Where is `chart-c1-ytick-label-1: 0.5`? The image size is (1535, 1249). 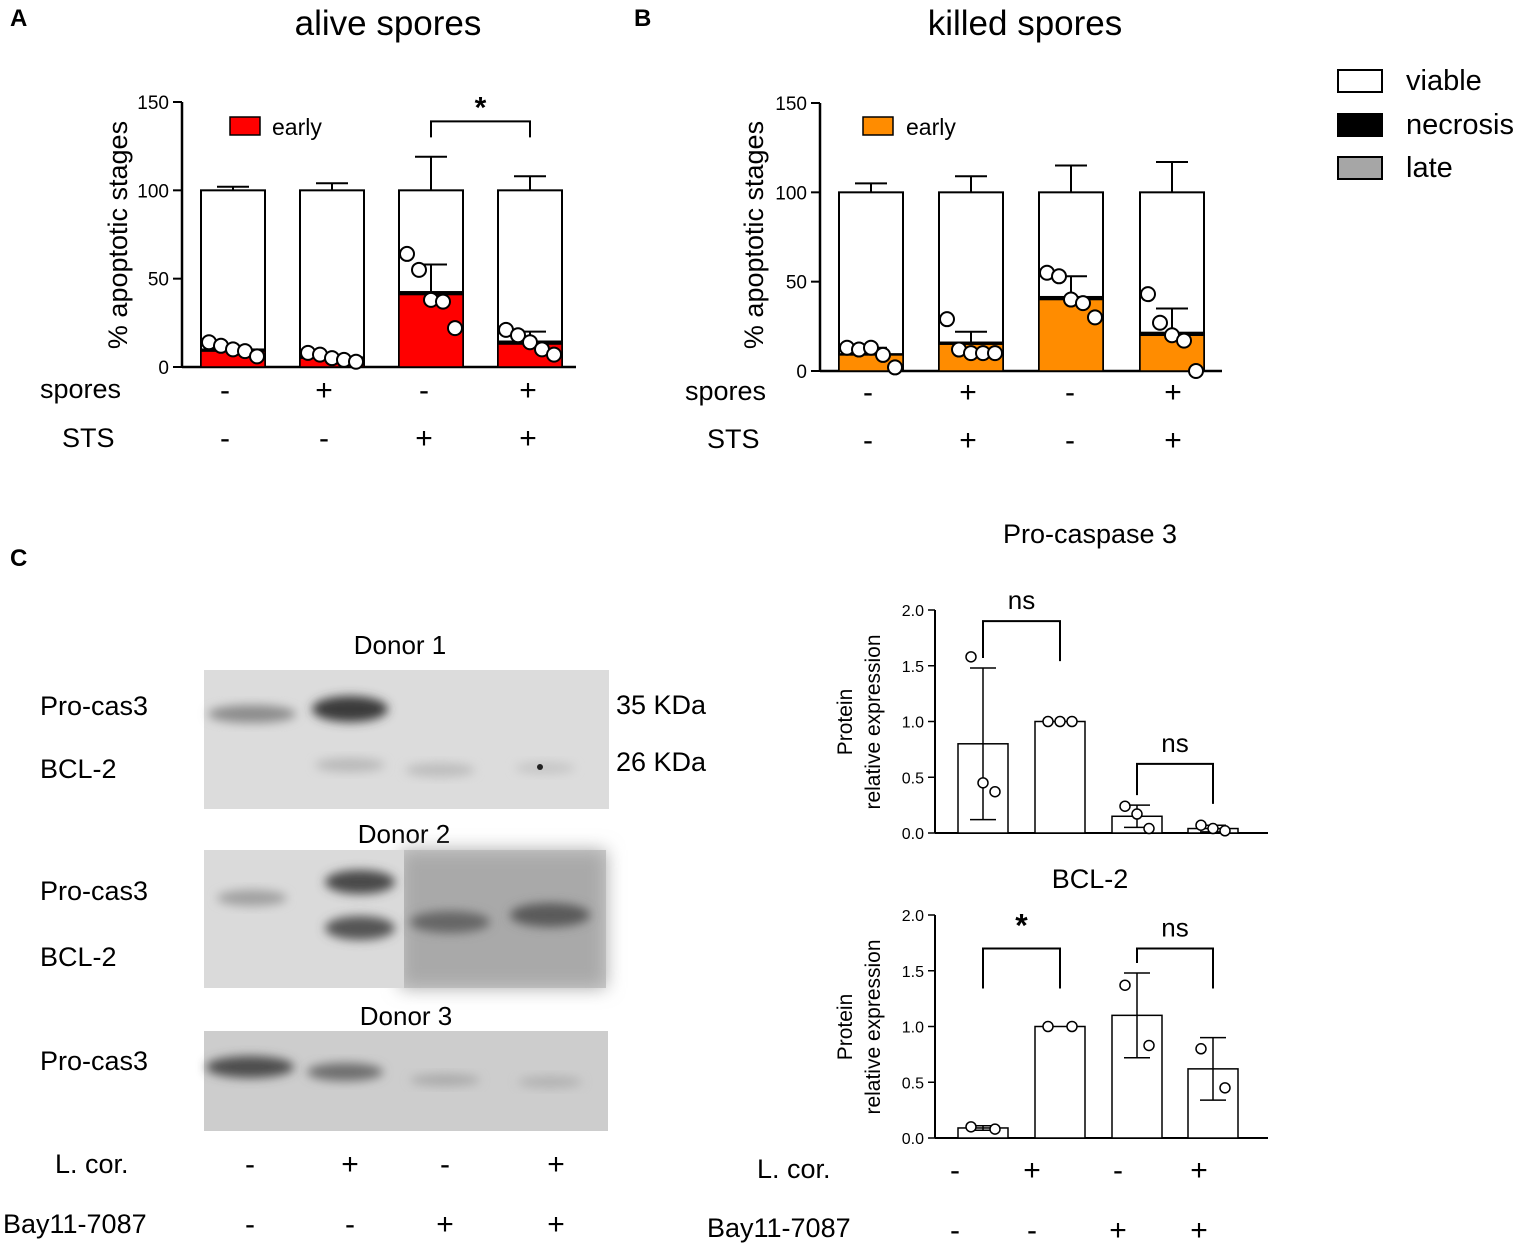 chart-c1-ytick-label-1: 0.5 is located at coordinates (913, 778).